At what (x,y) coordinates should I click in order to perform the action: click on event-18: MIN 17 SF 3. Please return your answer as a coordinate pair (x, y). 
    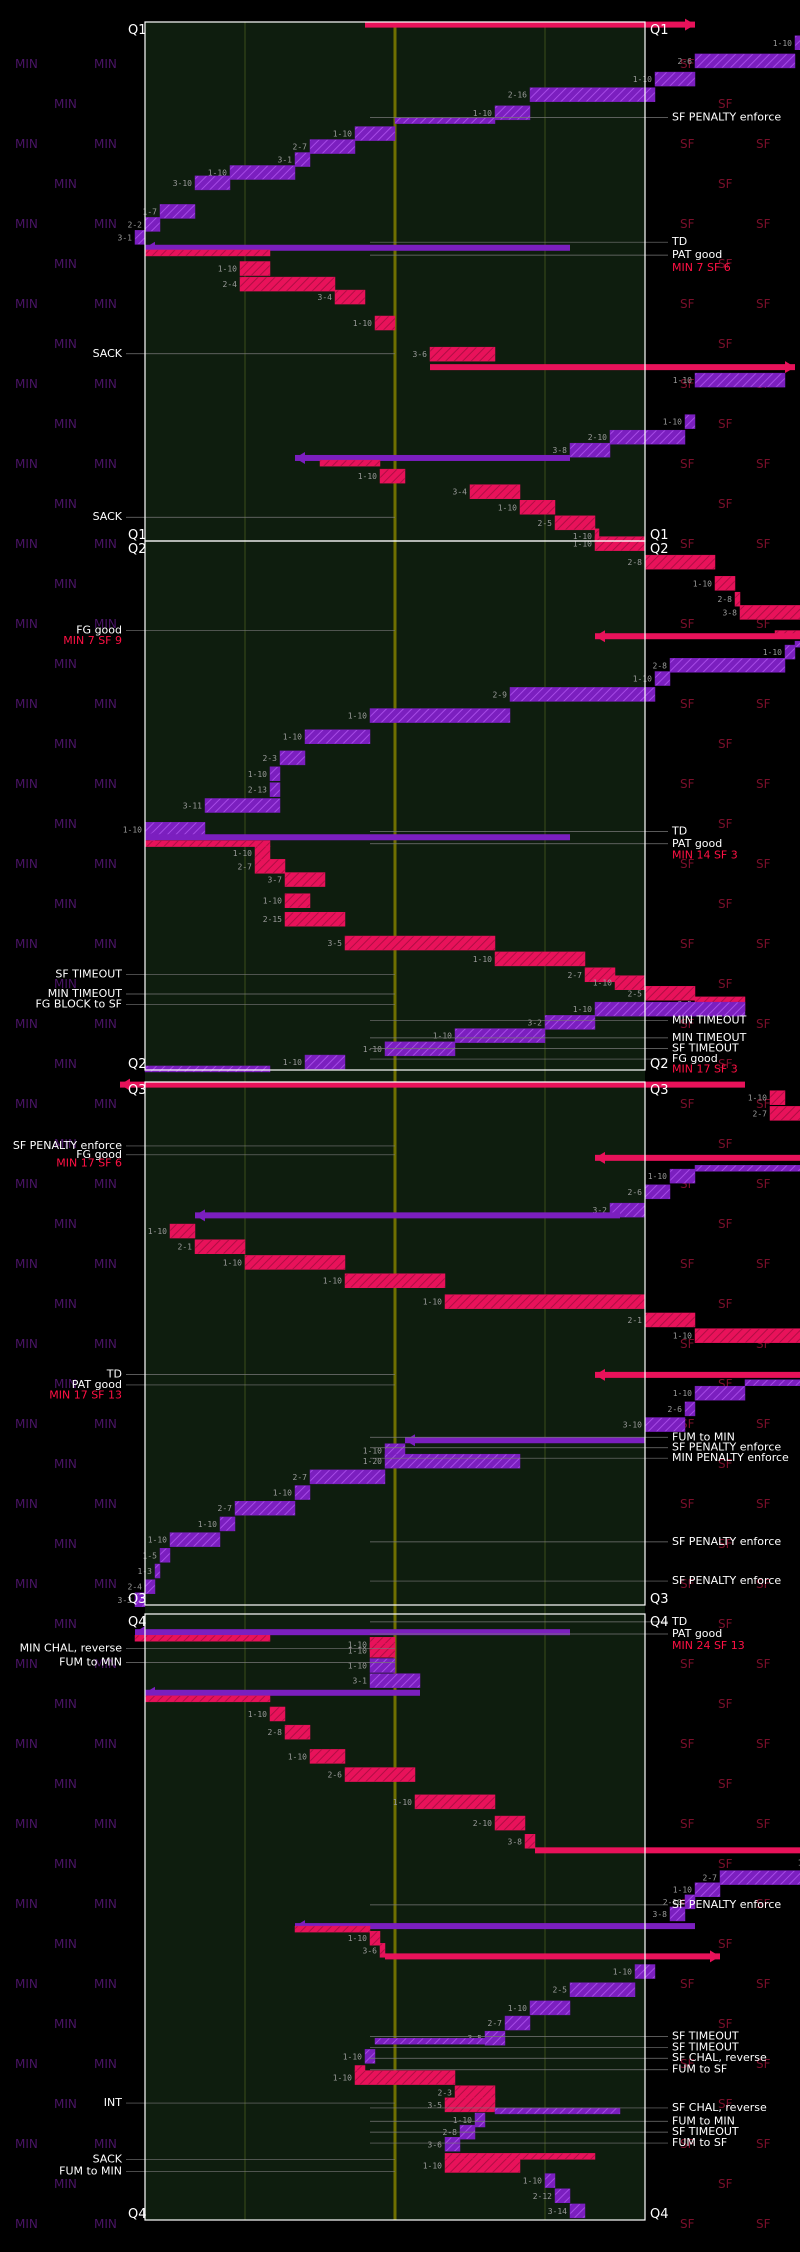
    Looking at the image, I should click on (705, 1069).